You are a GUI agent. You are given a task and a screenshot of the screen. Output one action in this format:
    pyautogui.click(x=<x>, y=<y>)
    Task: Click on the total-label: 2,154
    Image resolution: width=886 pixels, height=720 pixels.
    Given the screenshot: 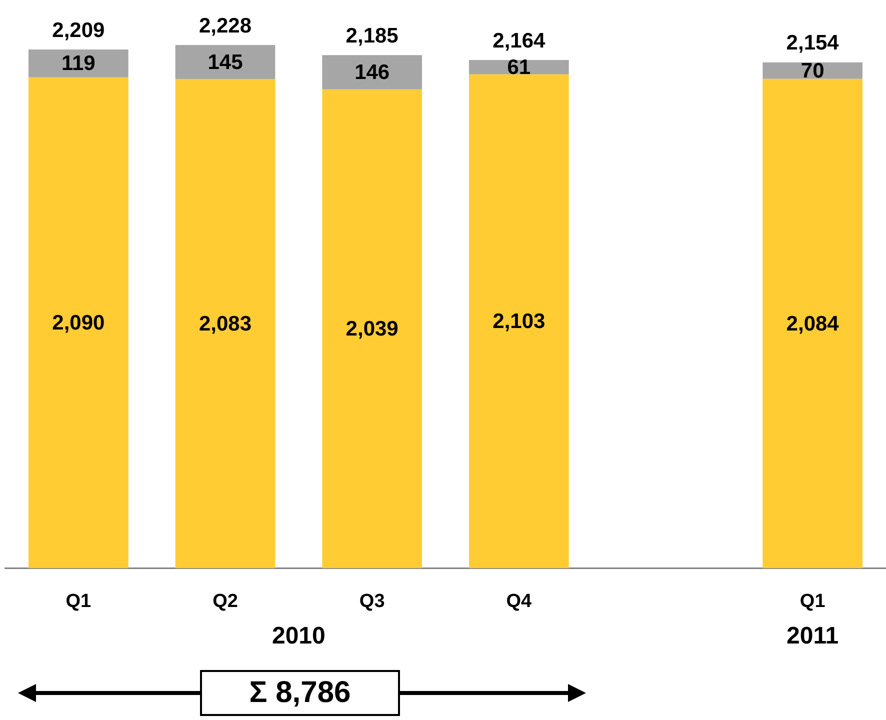 What is the action you would take?
    pyautogui.click(x=813, y=43)
    